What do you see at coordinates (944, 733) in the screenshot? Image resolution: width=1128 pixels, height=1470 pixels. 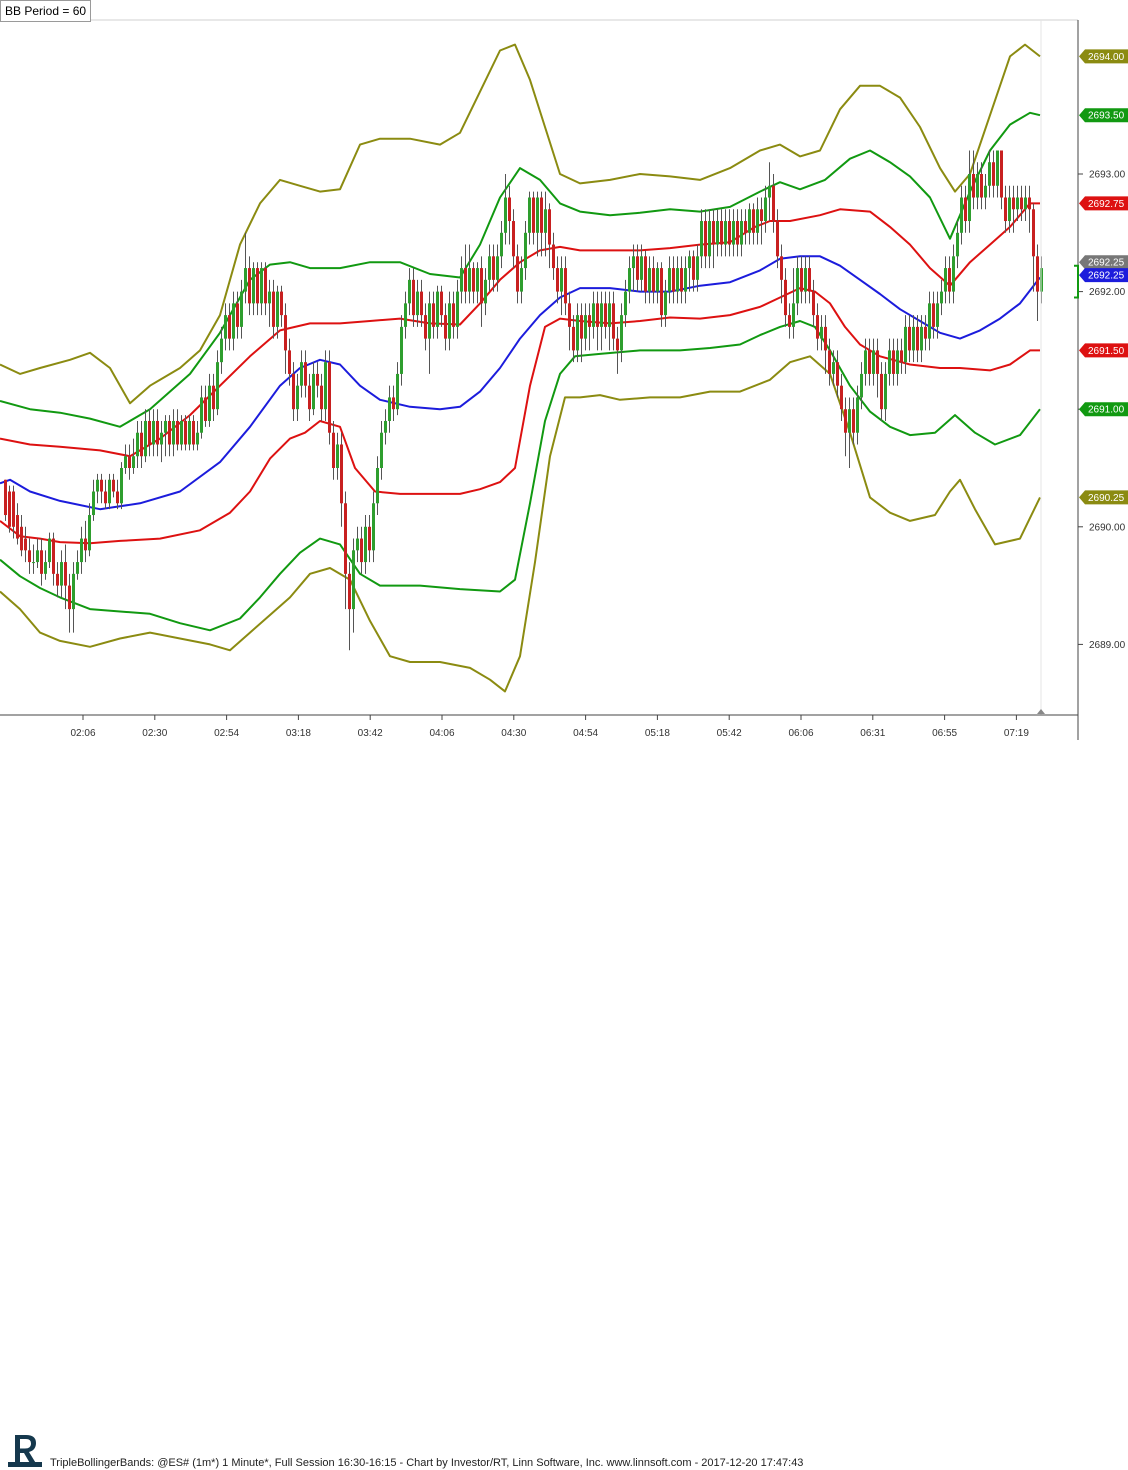 I see `x-tick-label: 06:55` at bounding box center [944, 733].